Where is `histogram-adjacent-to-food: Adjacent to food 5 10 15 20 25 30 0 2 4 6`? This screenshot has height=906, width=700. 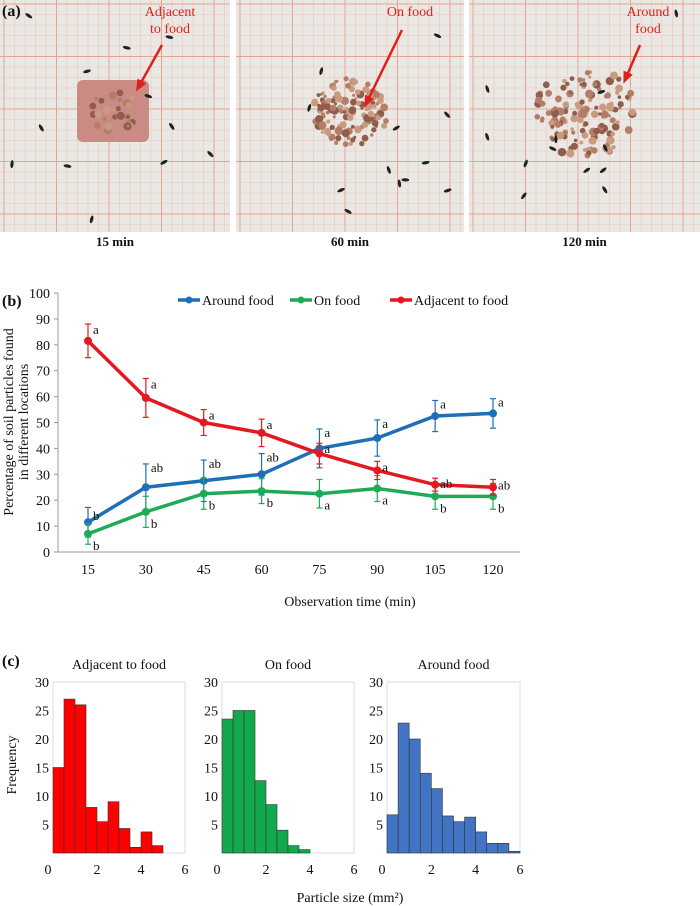 histogram-adjacent-to-food: Adjacent to food 5 10 15 20 25 30 0 2 4 6 is located at coordinates (112, 768).